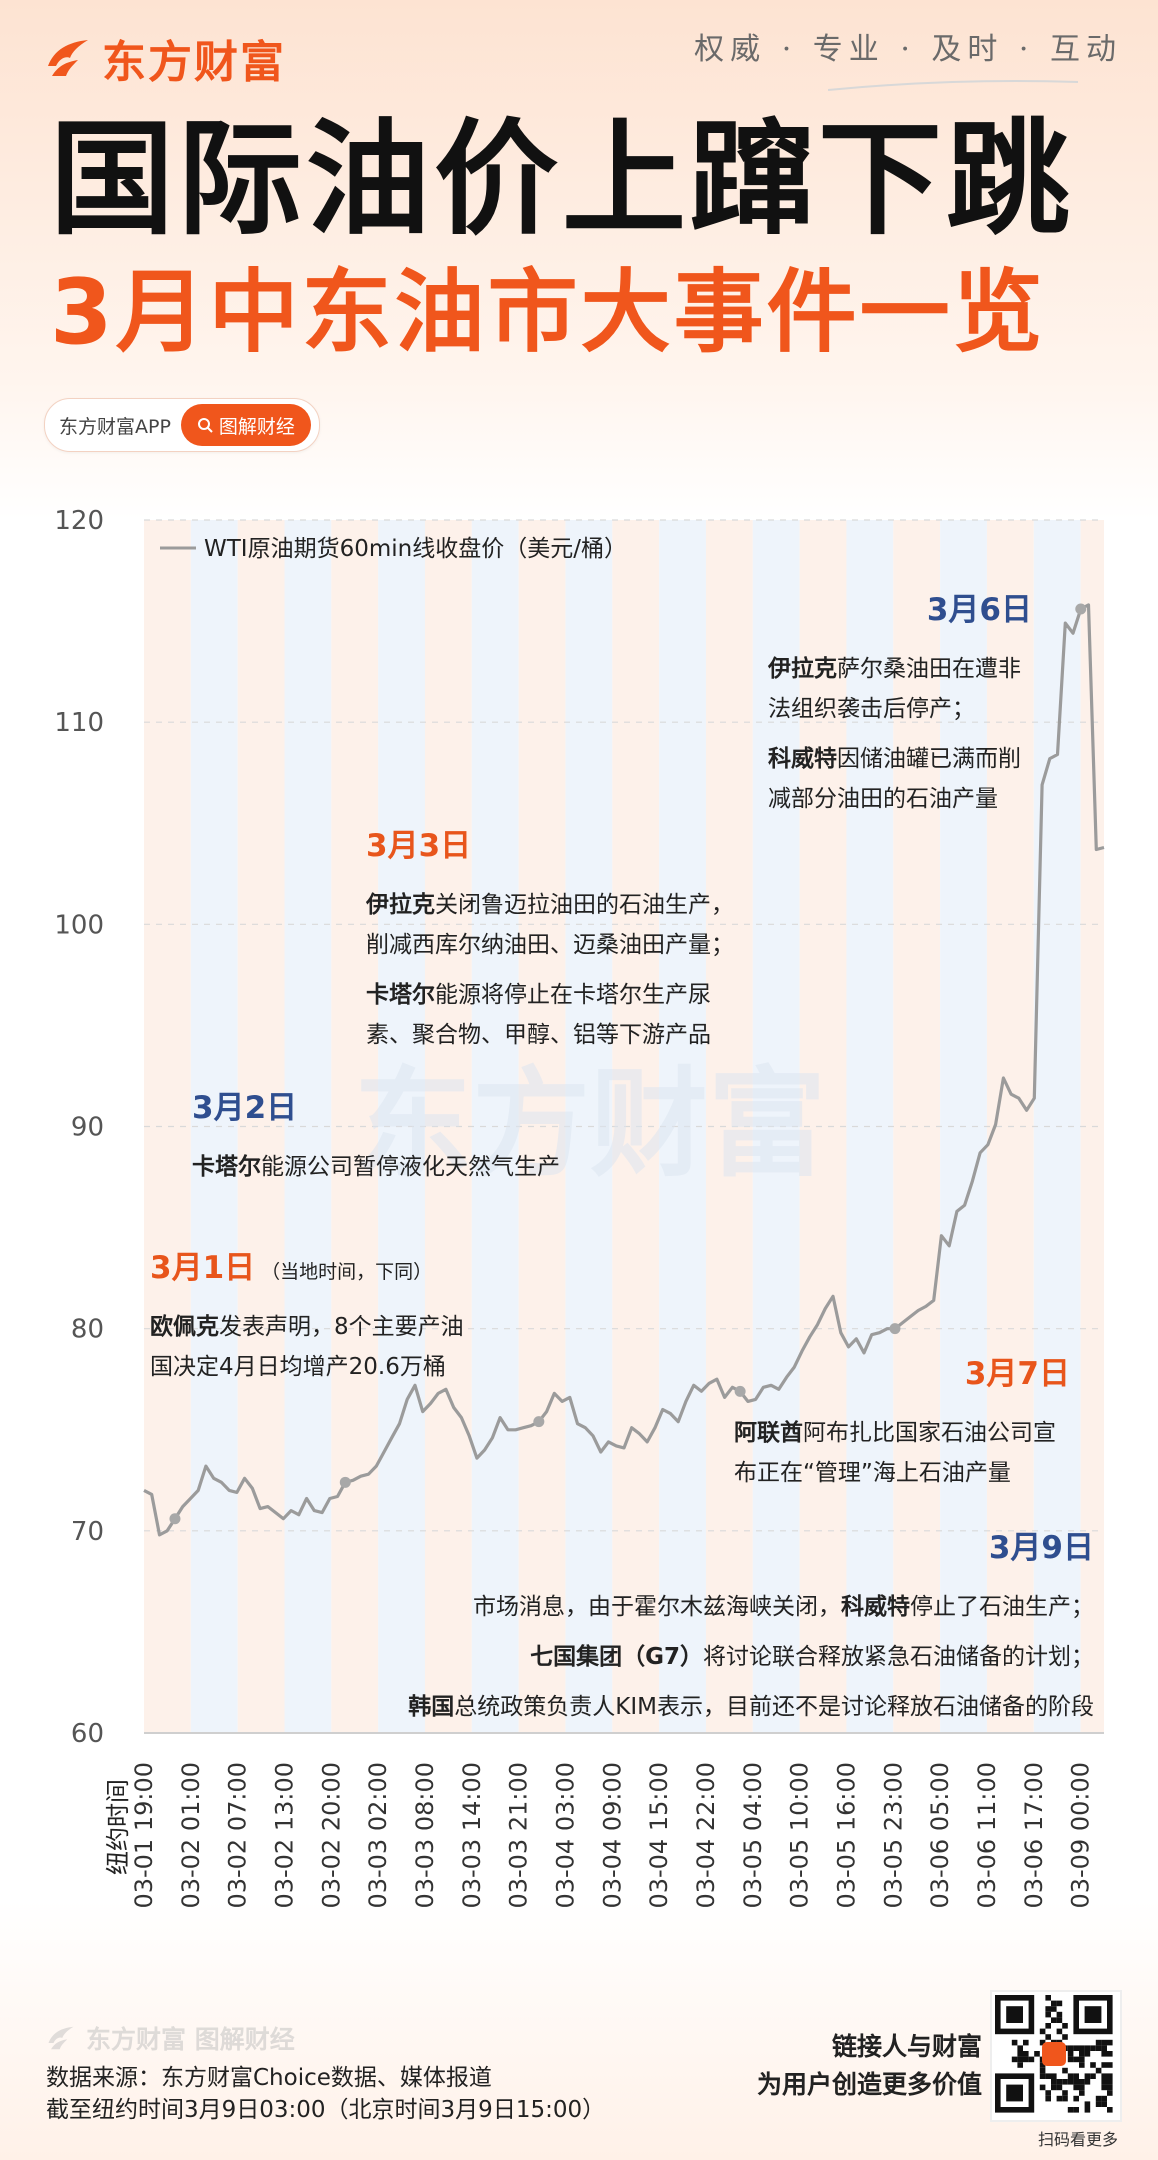  What do you see at coordinates (590, 1124) in the screenshot?
I see `watermark: 东方财富` at bounding box center [590, 1124].